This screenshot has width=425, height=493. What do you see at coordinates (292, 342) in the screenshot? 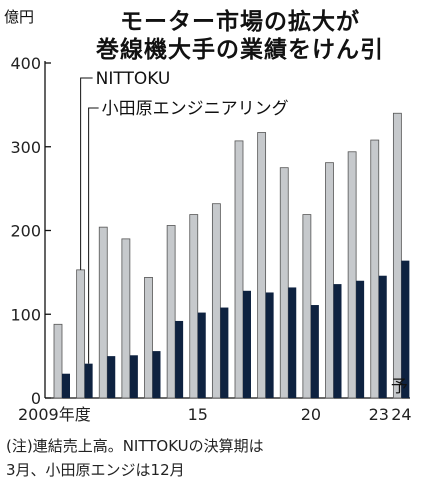
I see `bar-odawara-2019` at bounding box center [292, 342].